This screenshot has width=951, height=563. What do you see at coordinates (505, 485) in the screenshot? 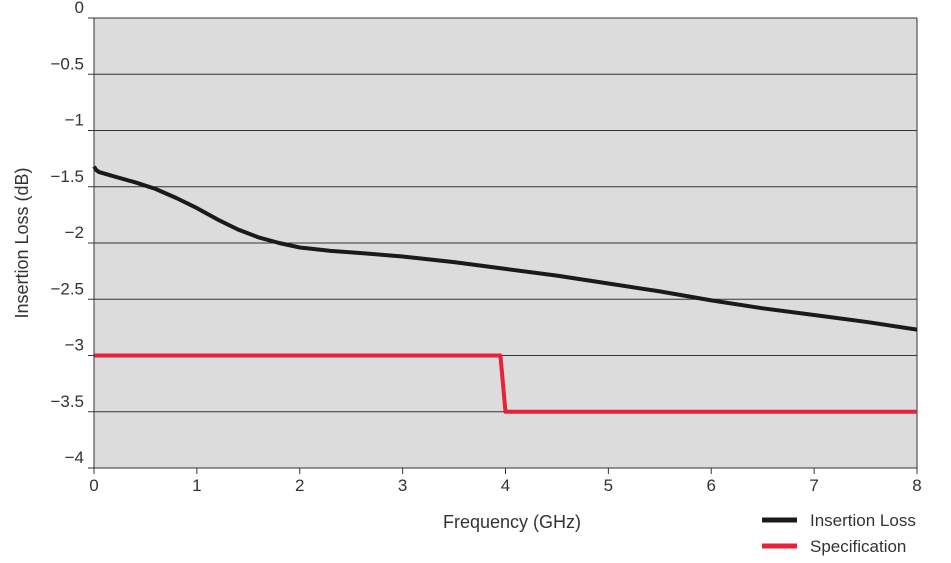
I see `x-tick-label: 4` at bounding box center [505, 485].